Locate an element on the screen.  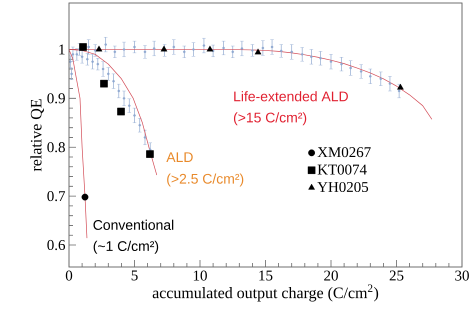
annotation: Life-extended ALD is located at coordinates (291, 96).